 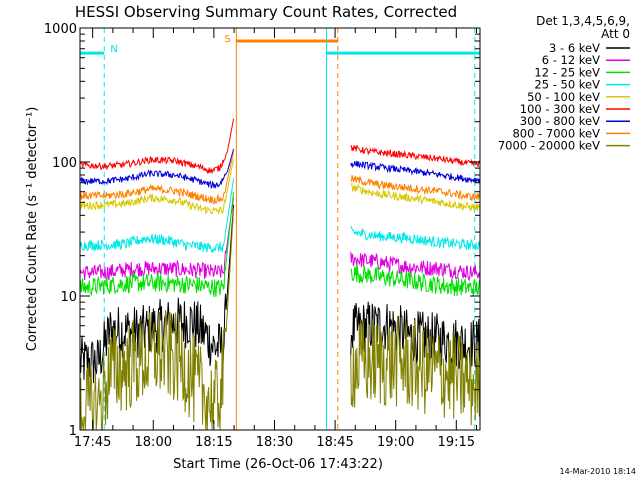 What do you see at coordinates (574, 48) in the screenshot?
I see `legend-entry-label: 3 - 6 keV` at bounding box center [574, 48].